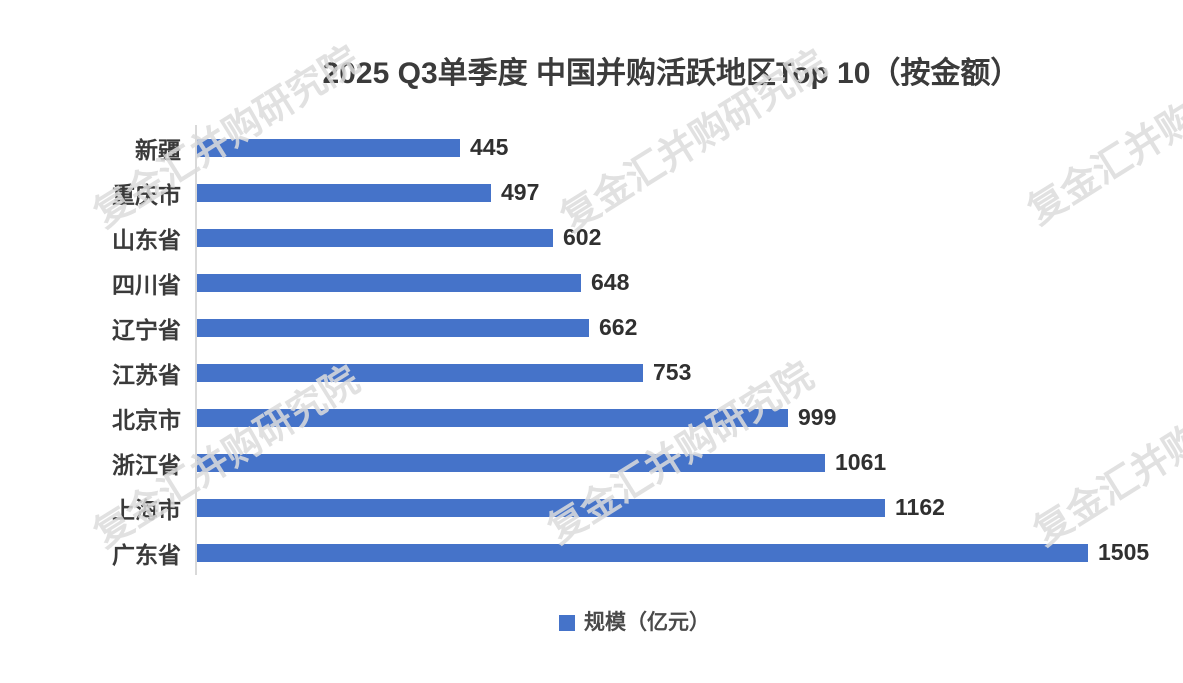 Image resolution: width=1183 pixels, height=683 pixels. Describe the element at coordinates (146, 464) in the screenshot. I see `category-label: 浙江省` at that location.